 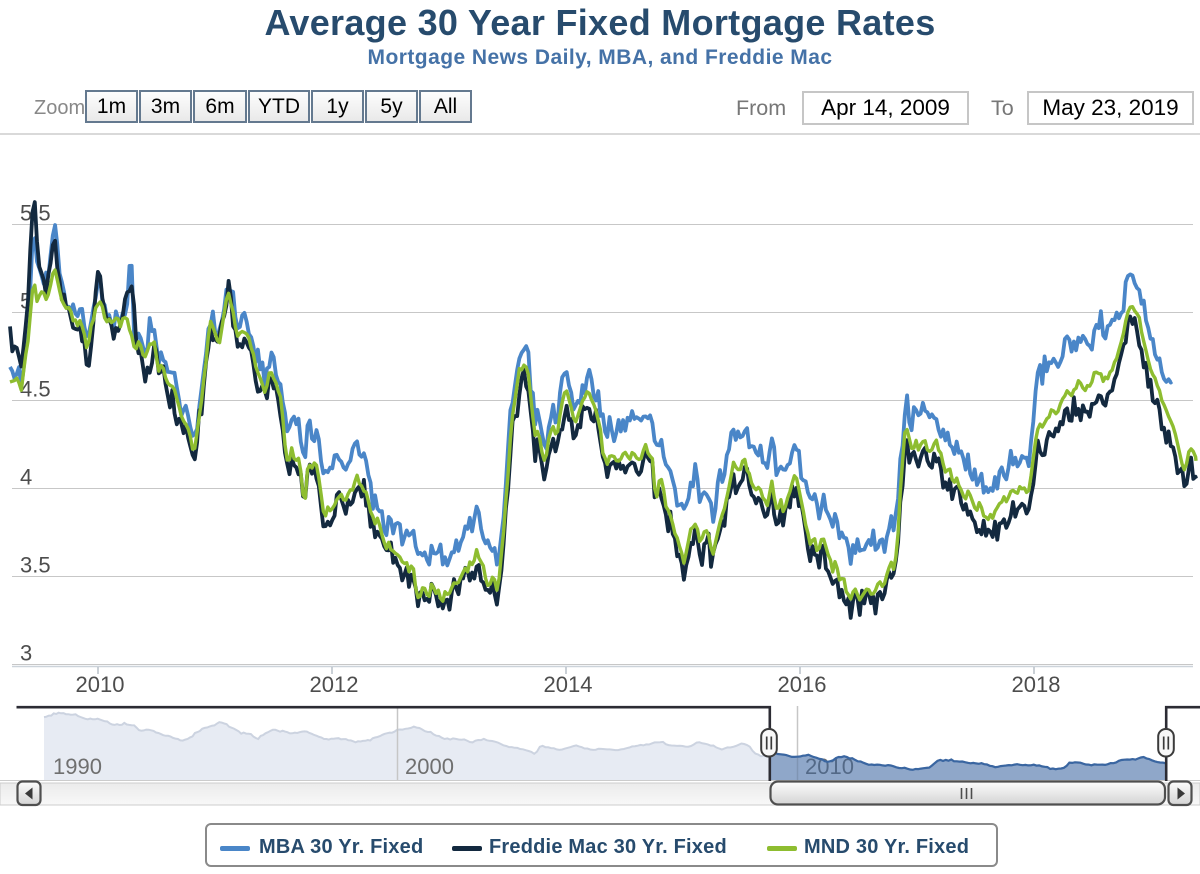 I want to click on svg-text: 2016, so click(x=802, y=684).